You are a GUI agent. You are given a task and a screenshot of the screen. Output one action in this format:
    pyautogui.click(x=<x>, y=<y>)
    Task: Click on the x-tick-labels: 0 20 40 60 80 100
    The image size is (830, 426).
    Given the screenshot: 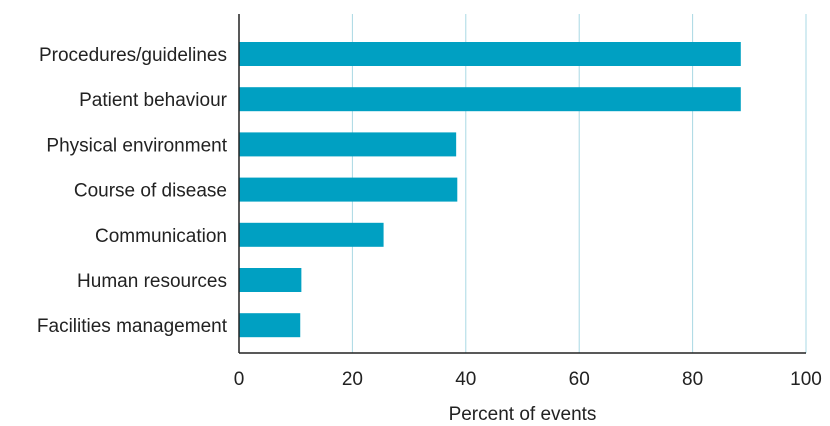 What is the action you would take?
    pyautogui.click(x=528, y=379)
    